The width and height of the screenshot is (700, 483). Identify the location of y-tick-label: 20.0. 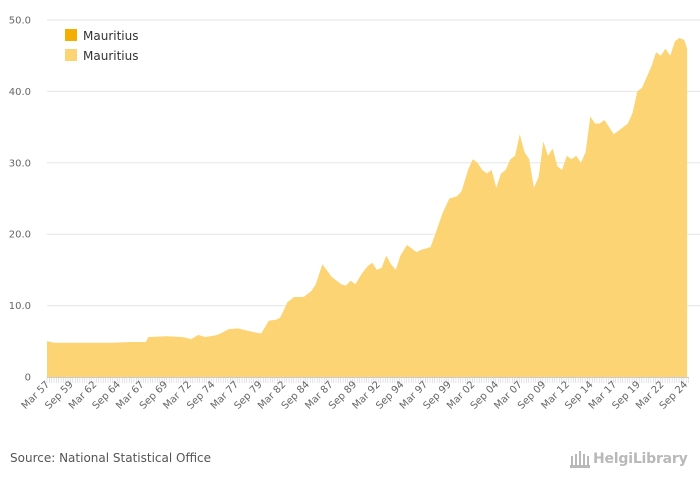
(20, 235).